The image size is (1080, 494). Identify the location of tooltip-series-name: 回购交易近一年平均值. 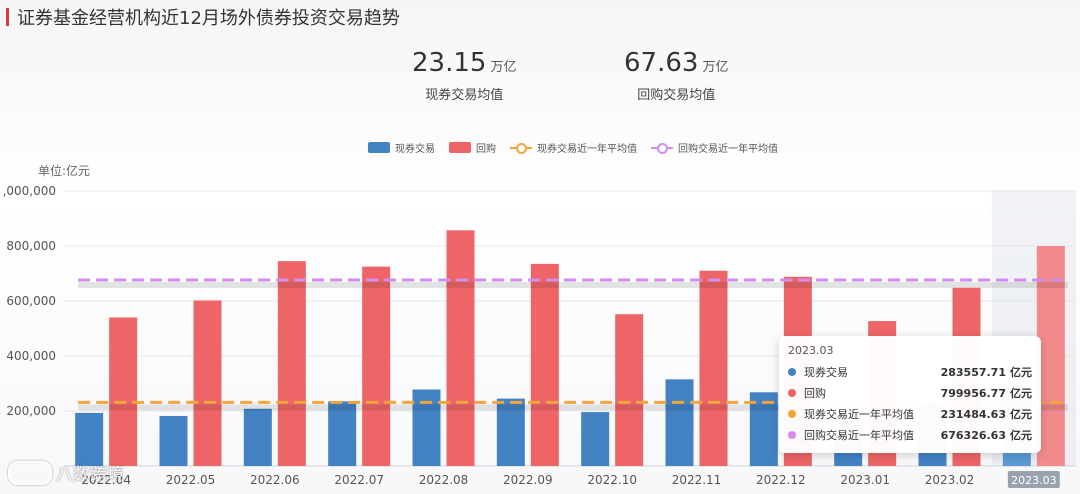
(859, 435).